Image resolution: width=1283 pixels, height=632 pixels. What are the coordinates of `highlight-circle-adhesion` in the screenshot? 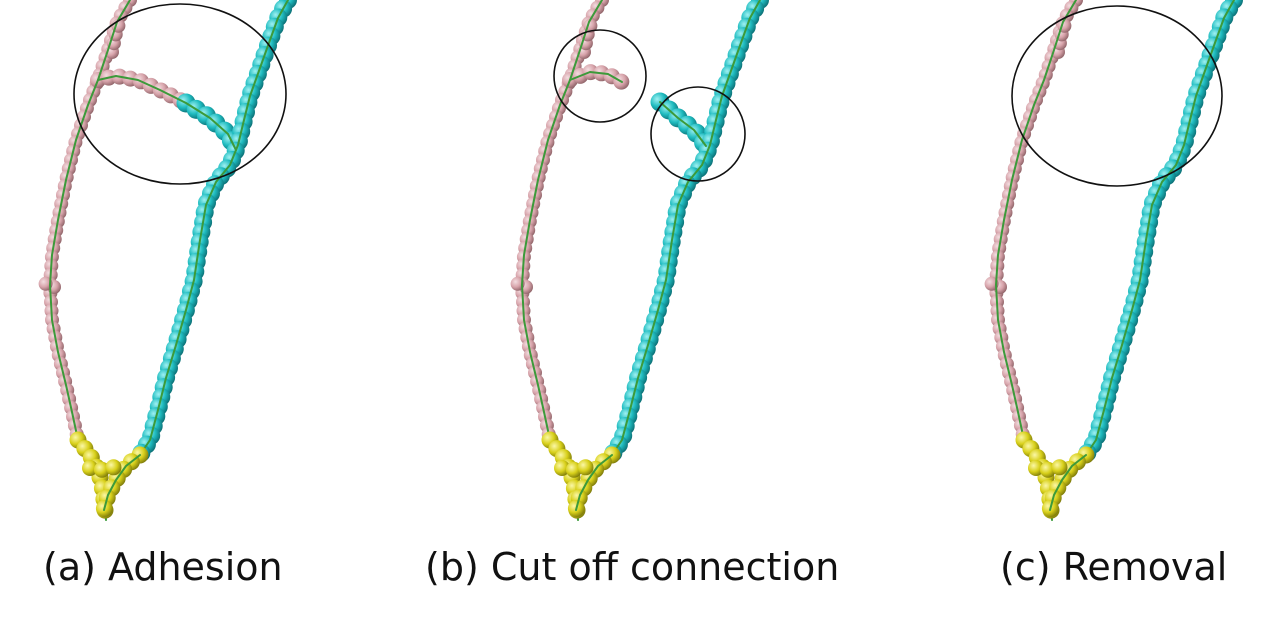 It's located at (180, 94).